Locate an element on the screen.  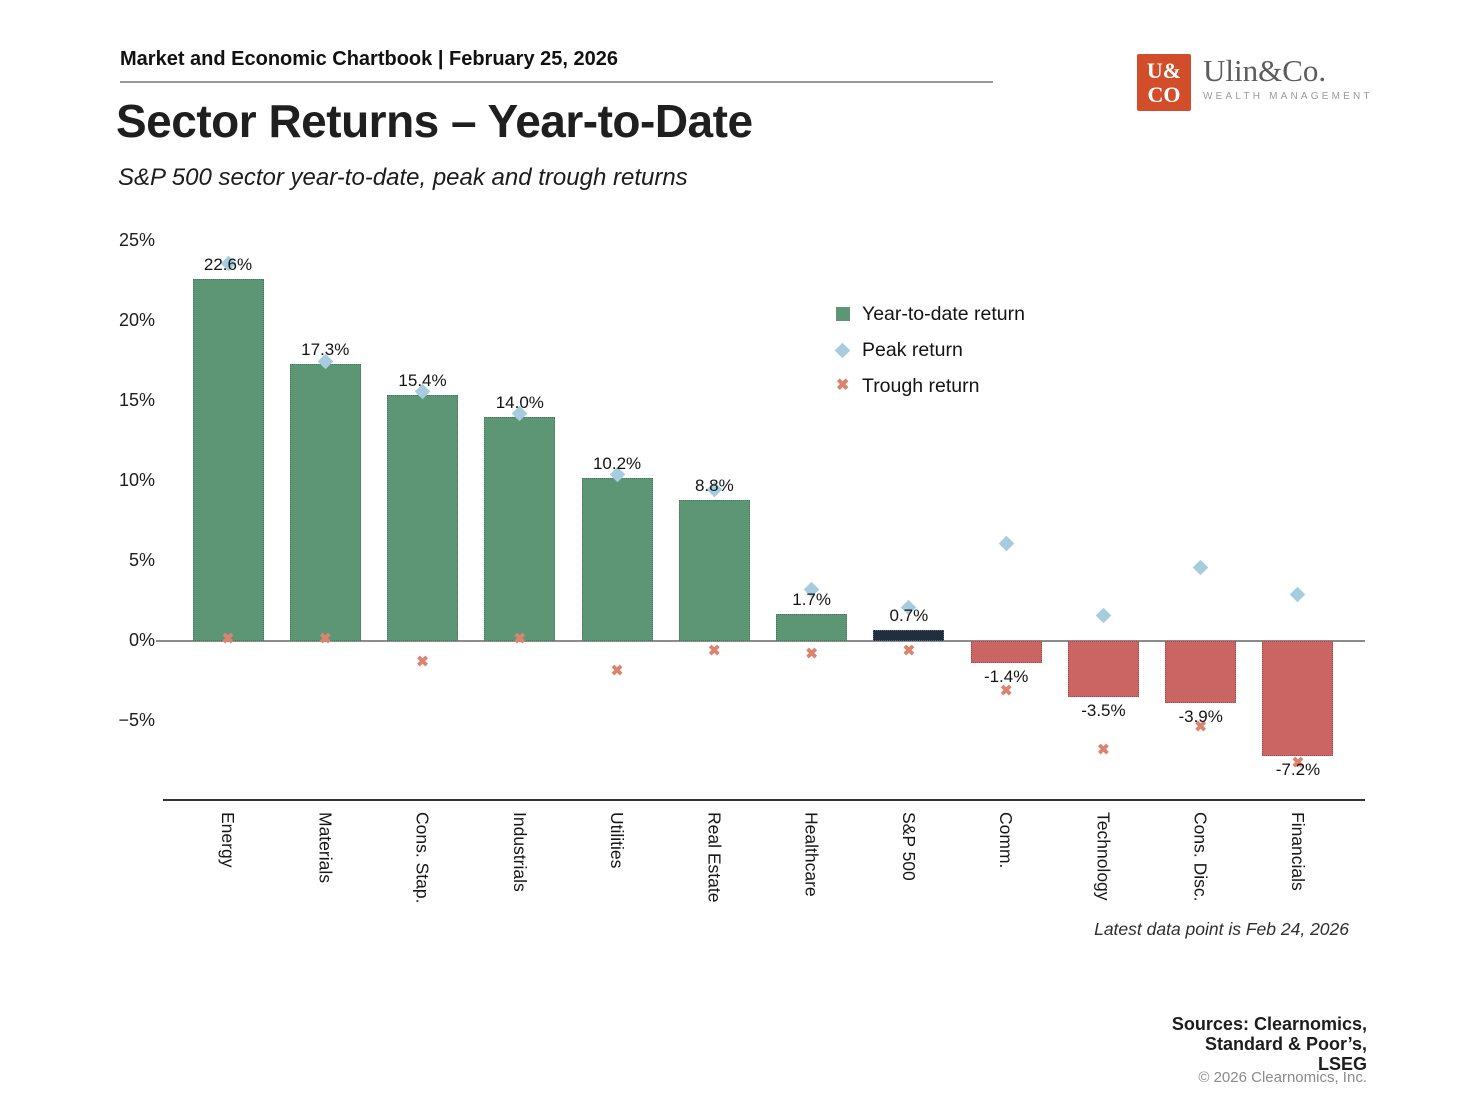
header-divider is located at coordinates (556, 82).